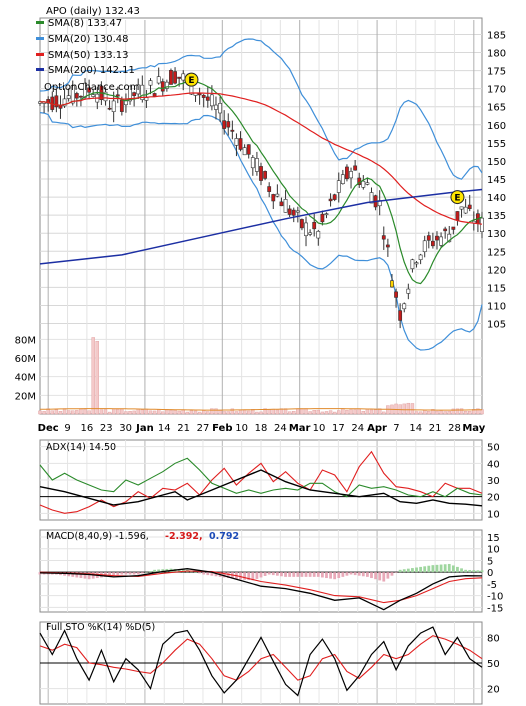  I want to click on x-tick-label: 10, so click(319, 428).